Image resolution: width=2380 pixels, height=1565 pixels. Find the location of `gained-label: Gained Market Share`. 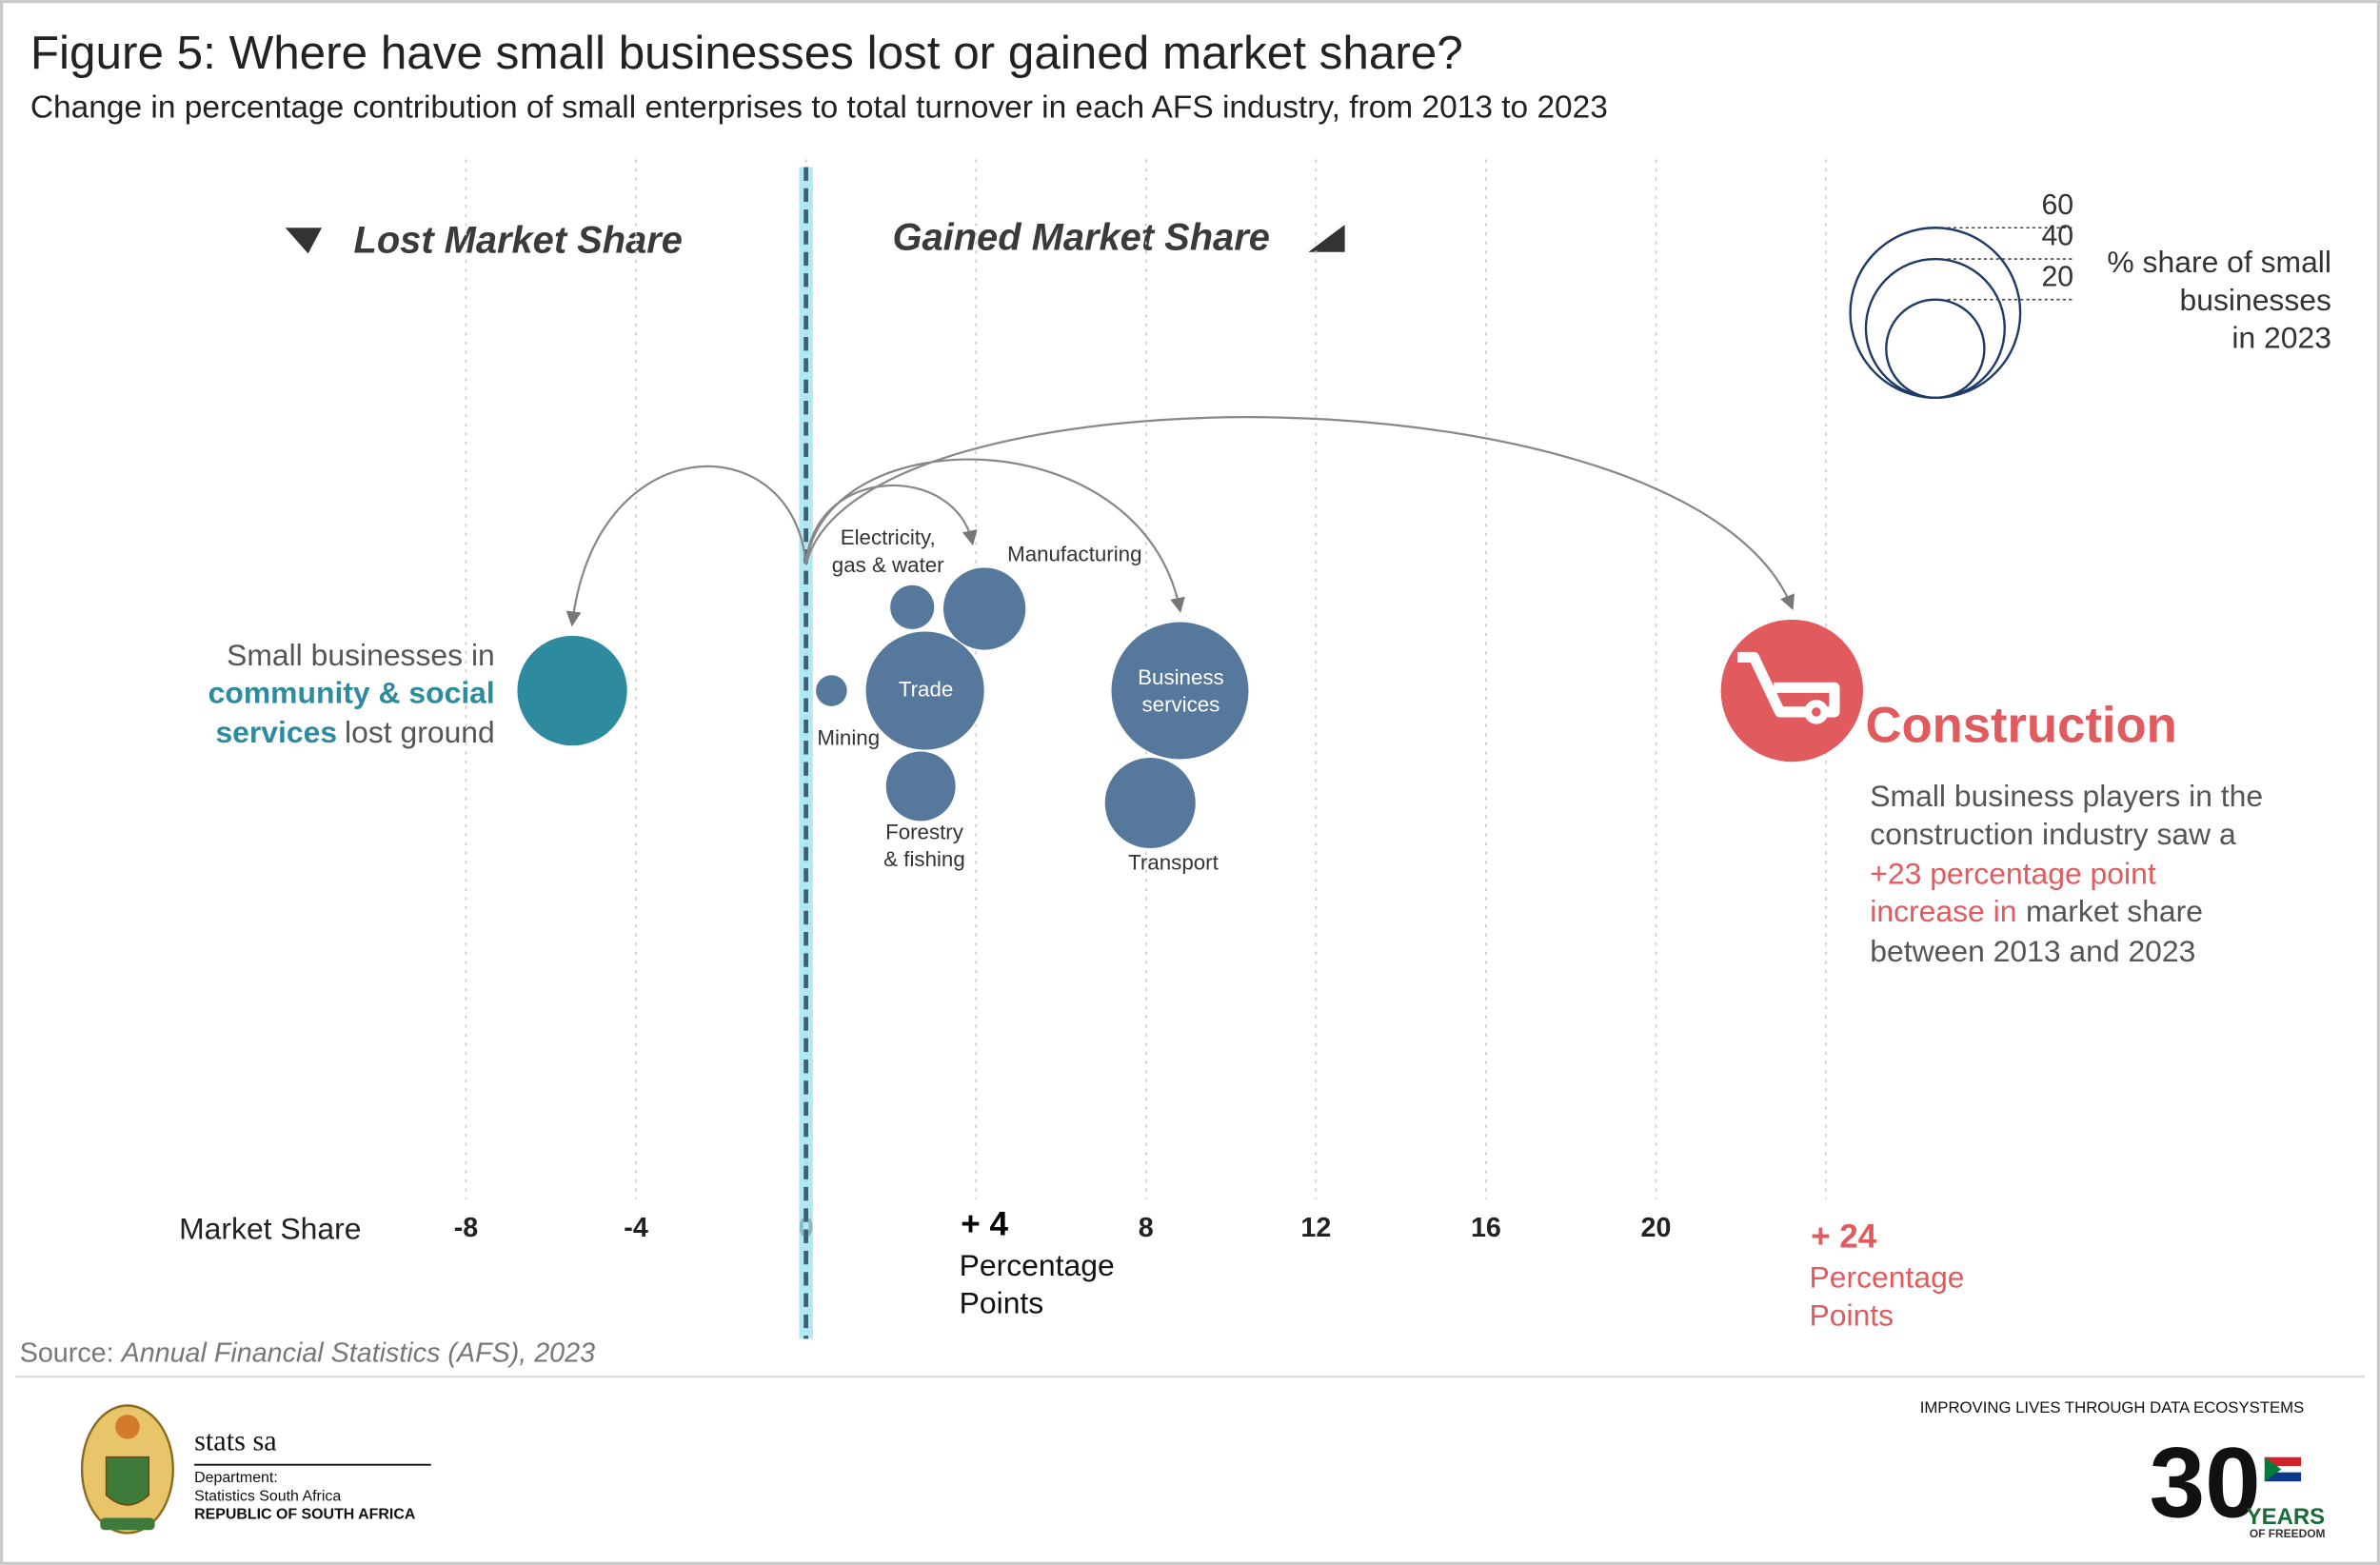

gained-label: Gained Market Share is located at coordinates (1081, 238).